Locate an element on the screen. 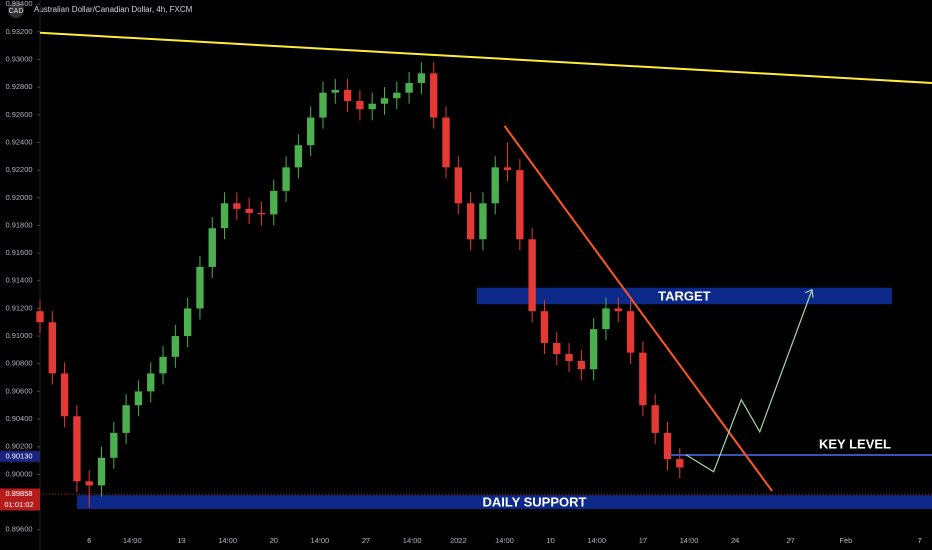 This screenshot has height=550, width=932. trendline is located at coordinates (485, 57).